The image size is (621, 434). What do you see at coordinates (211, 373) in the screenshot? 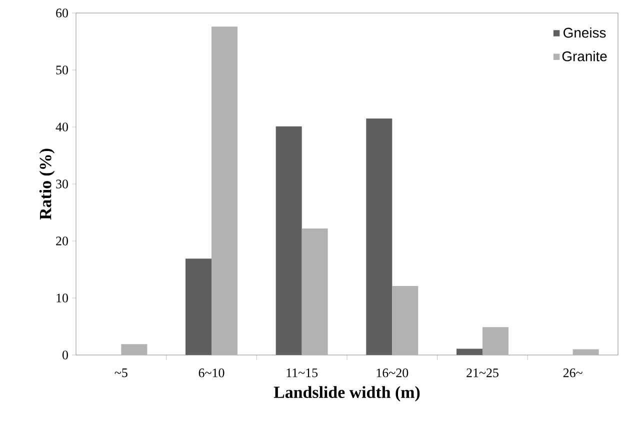
I see `x-tick-label: 6~10` at bounding box center [211, 373].